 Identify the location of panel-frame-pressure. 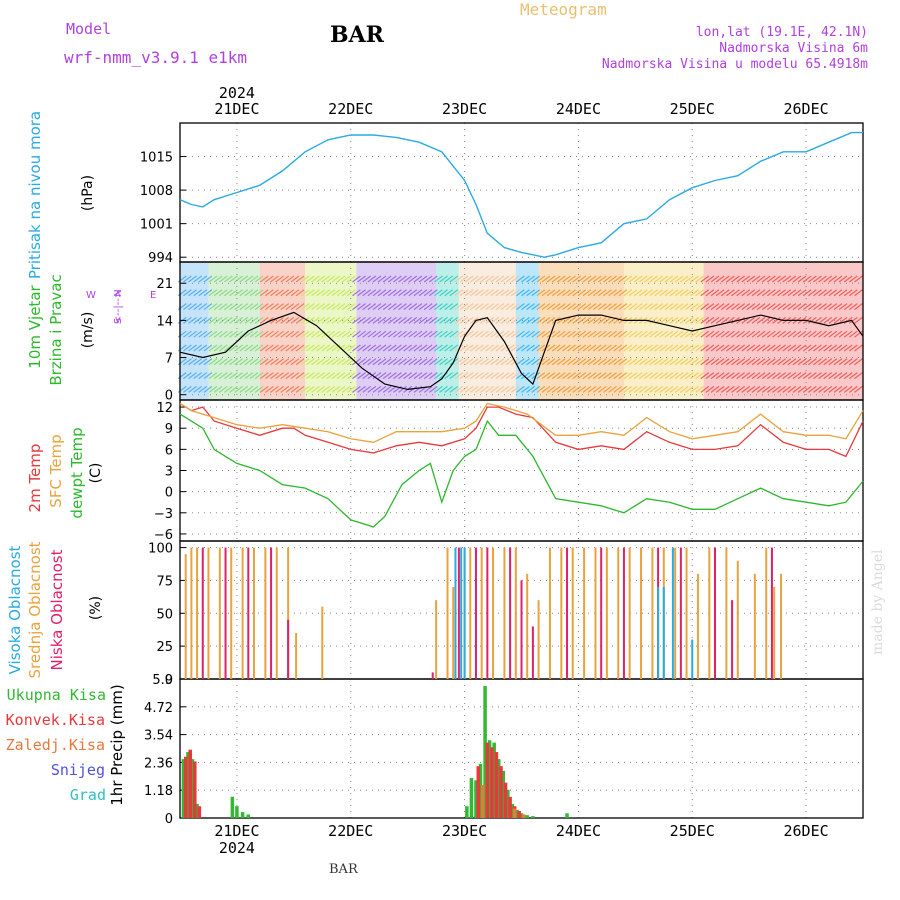
(521, 192).